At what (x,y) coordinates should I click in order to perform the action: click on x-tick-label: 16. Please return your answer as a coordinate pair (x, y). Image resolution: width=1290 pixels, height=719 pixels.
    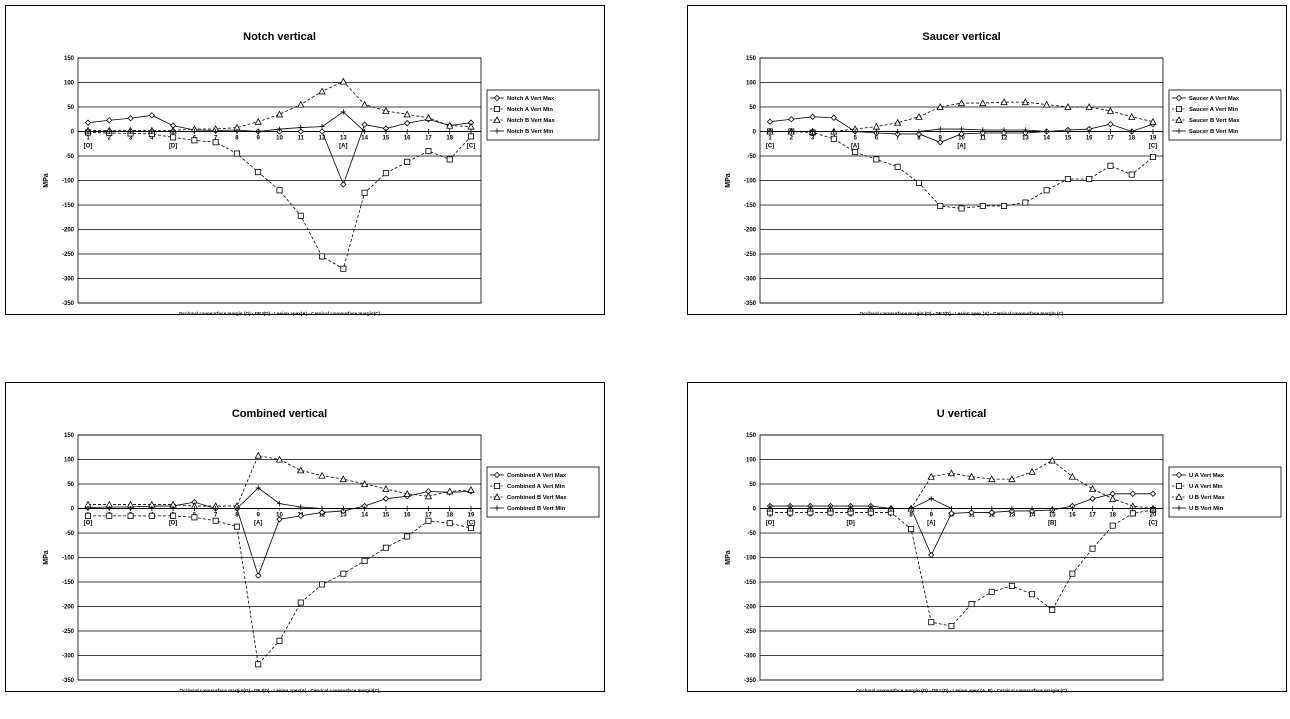
    Looking at the image, I should click on (1072, 516).